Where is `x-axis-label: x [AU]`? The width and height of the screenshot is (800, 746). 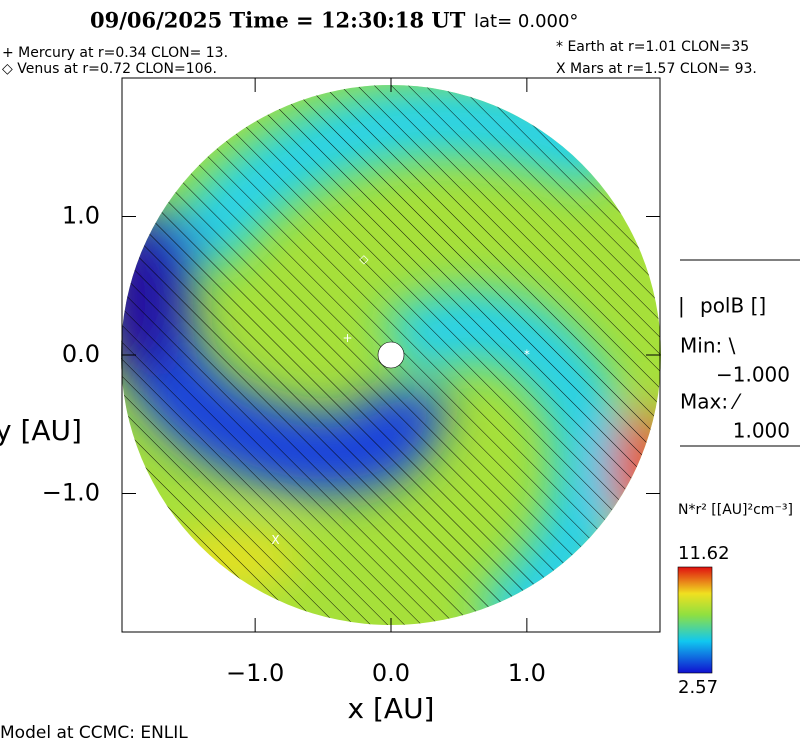 x-axis-label: x [AU] is located at coordinates (391, 708).